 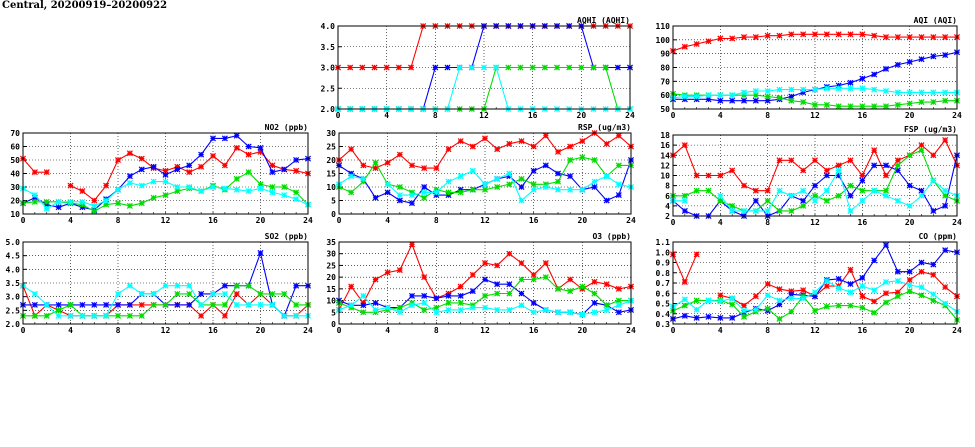 What do you see at coordinates (665, 81) in the screenshot?
I see `y-tick-label: 70` at bounding box center [665, 81].